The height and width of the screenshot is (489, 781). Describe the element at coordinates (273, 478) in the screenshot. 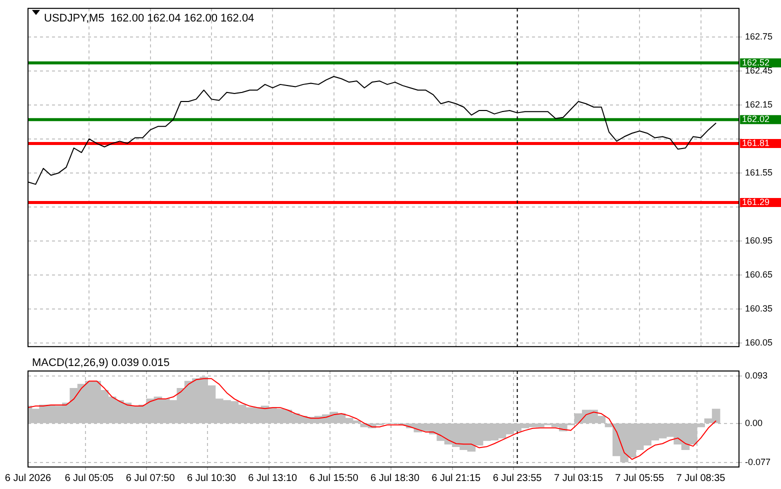

I see `x-tick-label: 6 Jul 13:10` at that location.